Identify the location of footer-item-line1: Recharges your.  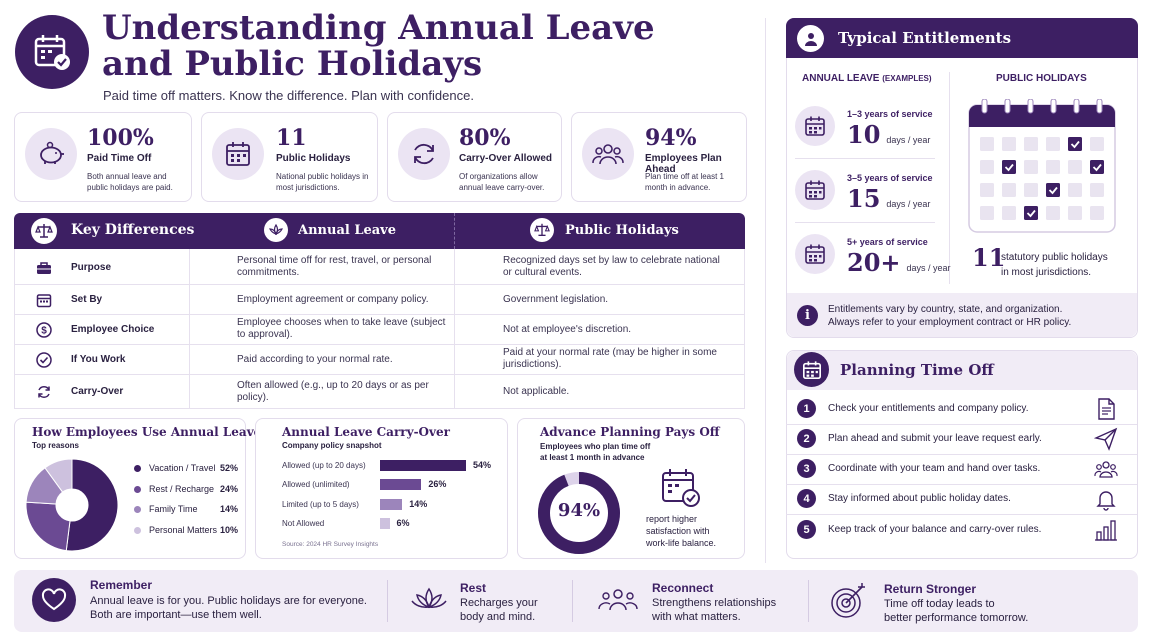
(499, 603).